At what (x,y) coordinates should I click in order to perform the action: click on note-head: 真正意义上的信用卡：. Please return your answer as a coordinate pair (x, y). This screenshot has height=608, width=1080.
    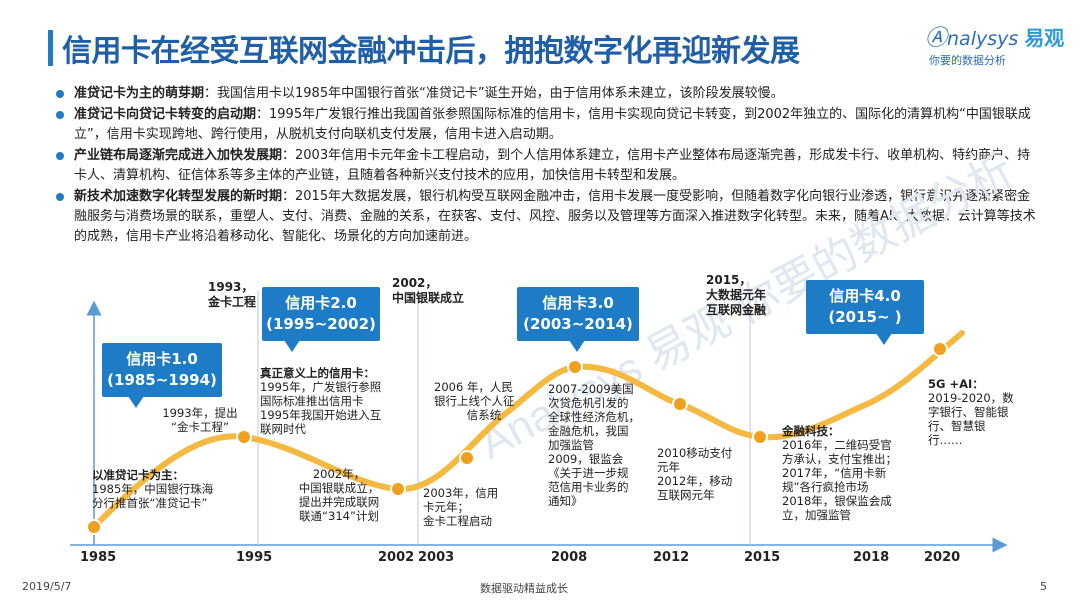
    Looking at the image, I should click on (317, 373).